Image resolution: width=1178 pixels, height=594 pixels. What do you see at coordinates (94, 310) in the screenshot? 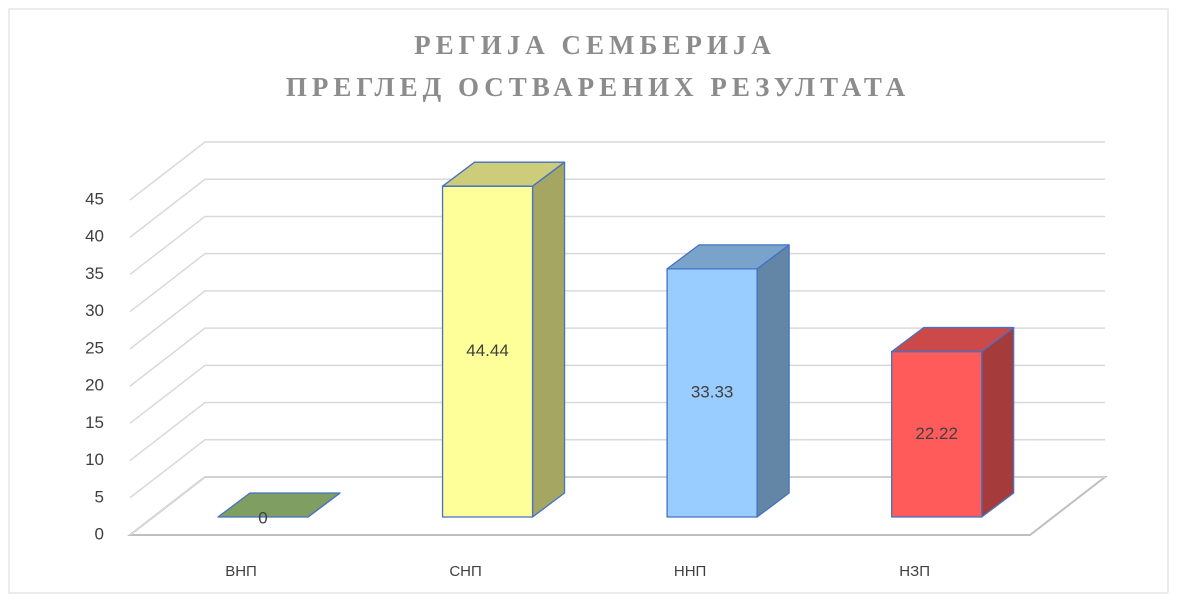
I see `y-tick-label: 30` at bounding box center [94, 310].